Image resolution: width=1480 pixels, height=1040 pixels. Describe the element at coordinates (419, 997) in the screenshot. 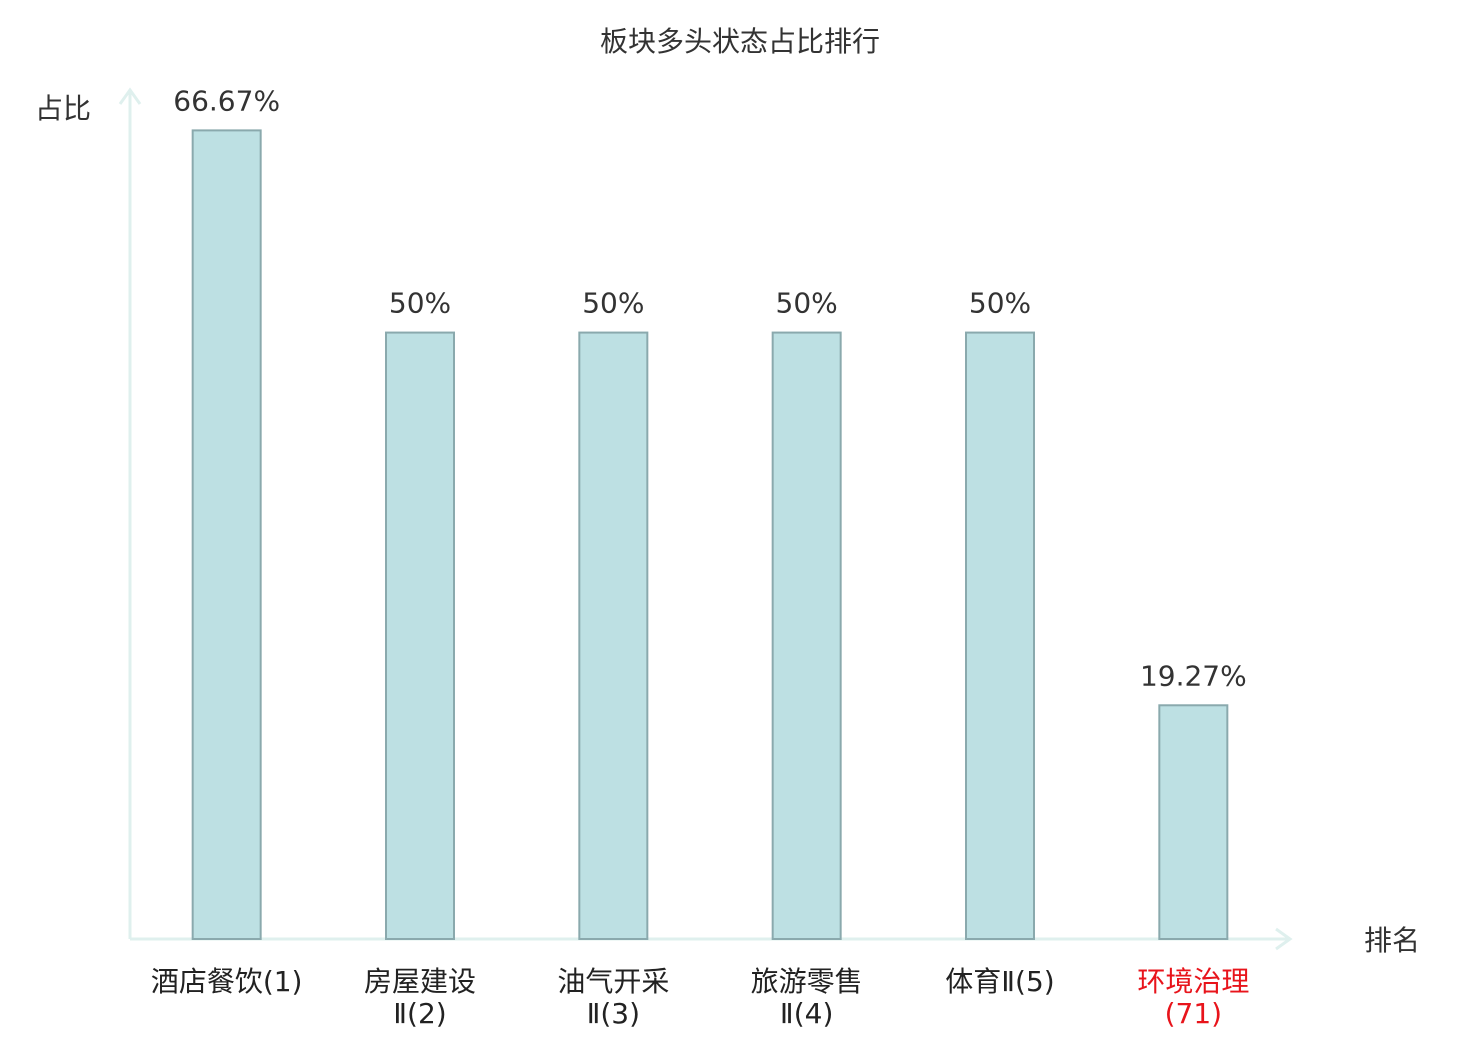

I see `x-tick-label: 房屋建设Ⅱ(2)` at that location.